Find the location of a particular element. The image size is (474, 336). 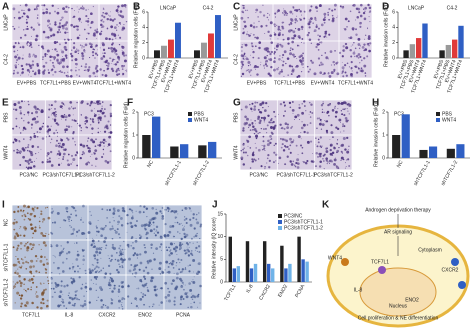

y-tick-label: 15 is located at coordinates (220, 214).